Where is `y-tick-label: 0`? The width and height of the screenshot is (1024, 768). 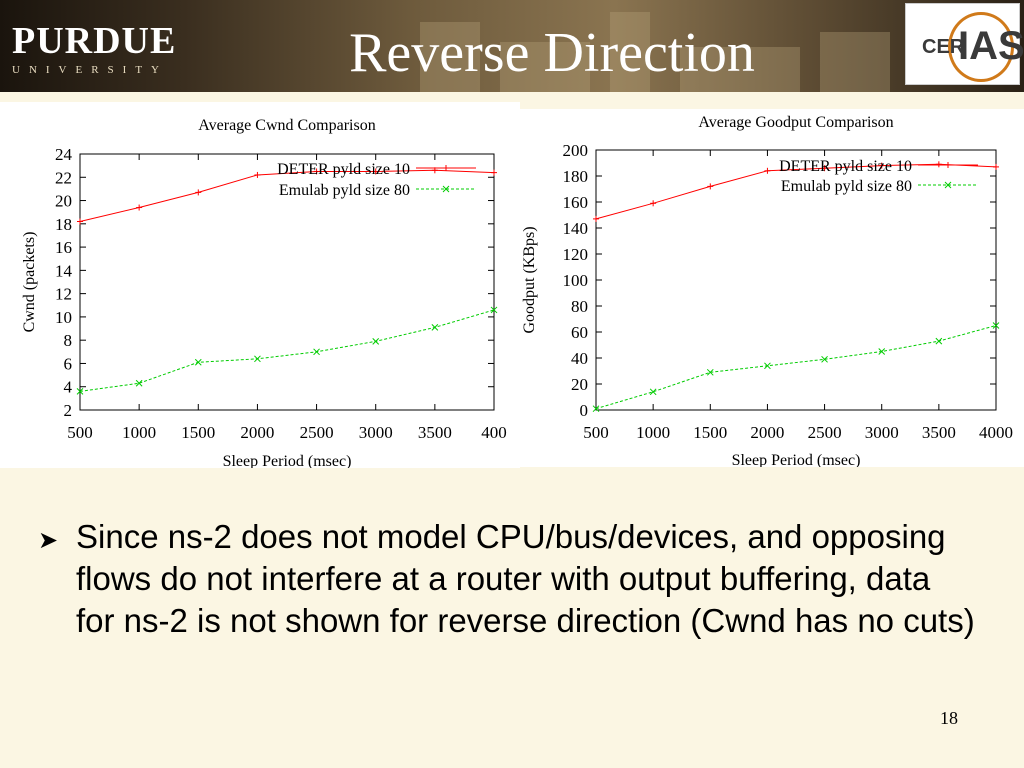 y-tick-label: 0 is located at coordinates (584, 410).